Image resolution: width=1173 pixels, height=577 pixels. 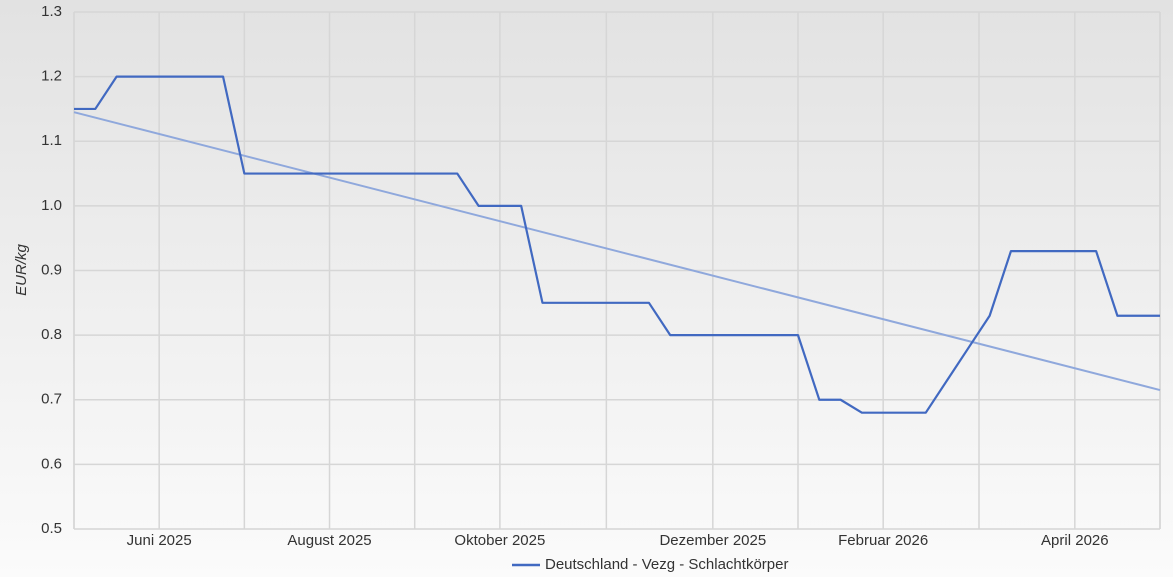 What do you see at coordinates (329, 540) in the screenshot?
I see `x-tick-label: August 2025` at bounding box center [329, 540].